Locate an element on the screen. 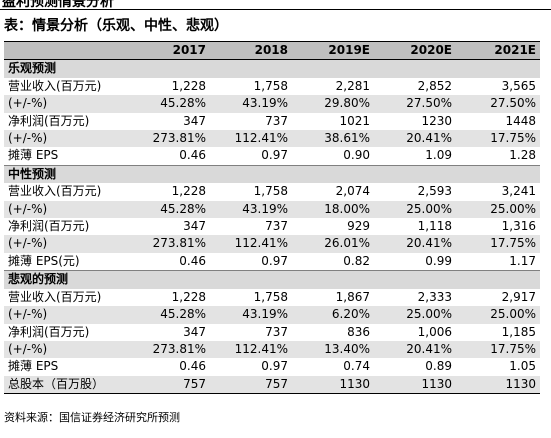 This screenshot has height=438, width=551. column-header: 2021E is located at coordinates (498, 50).